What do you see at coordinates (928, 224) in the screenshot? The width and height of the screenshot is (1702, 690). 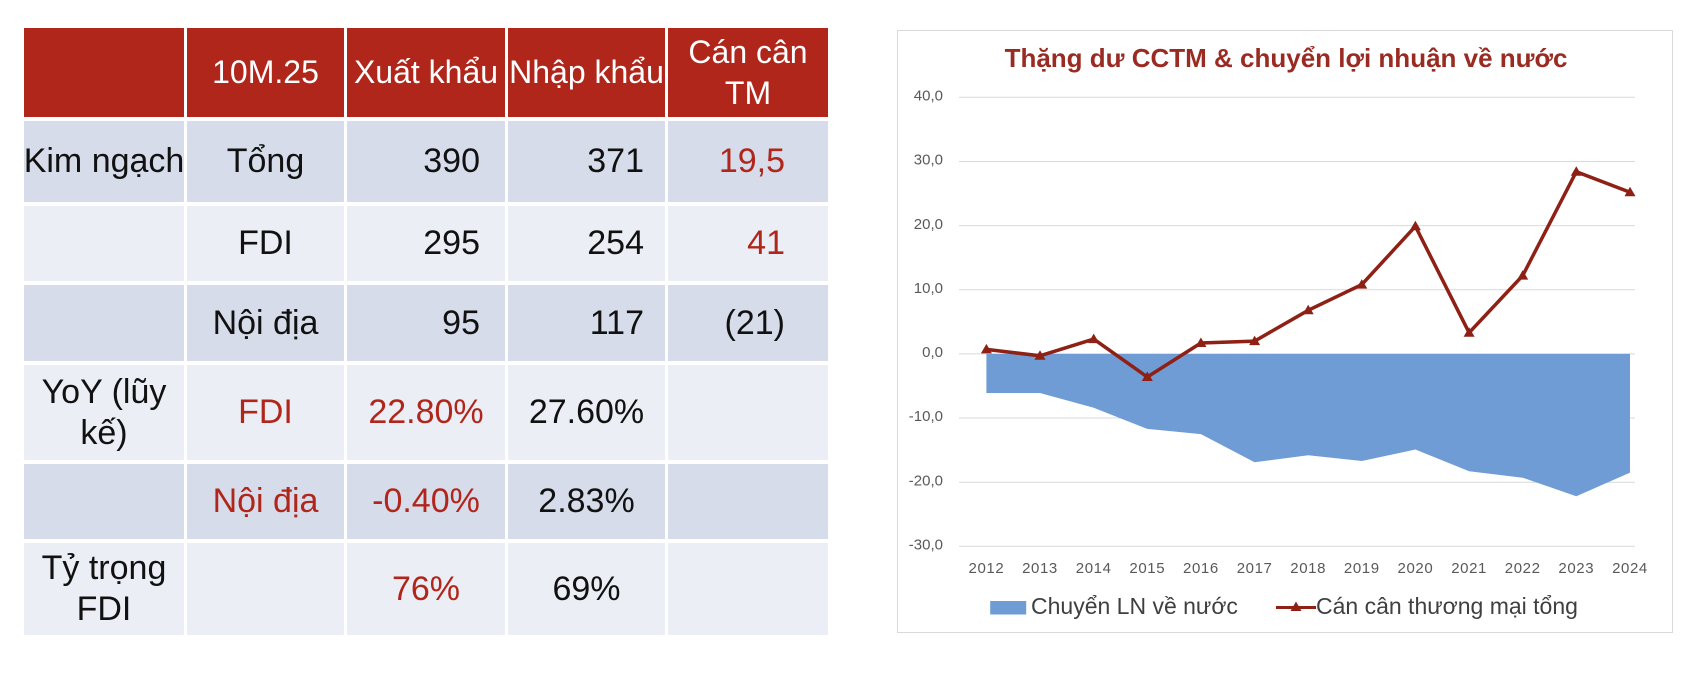 I see `svg-text: 20,0` at bounding box center [928, 224].